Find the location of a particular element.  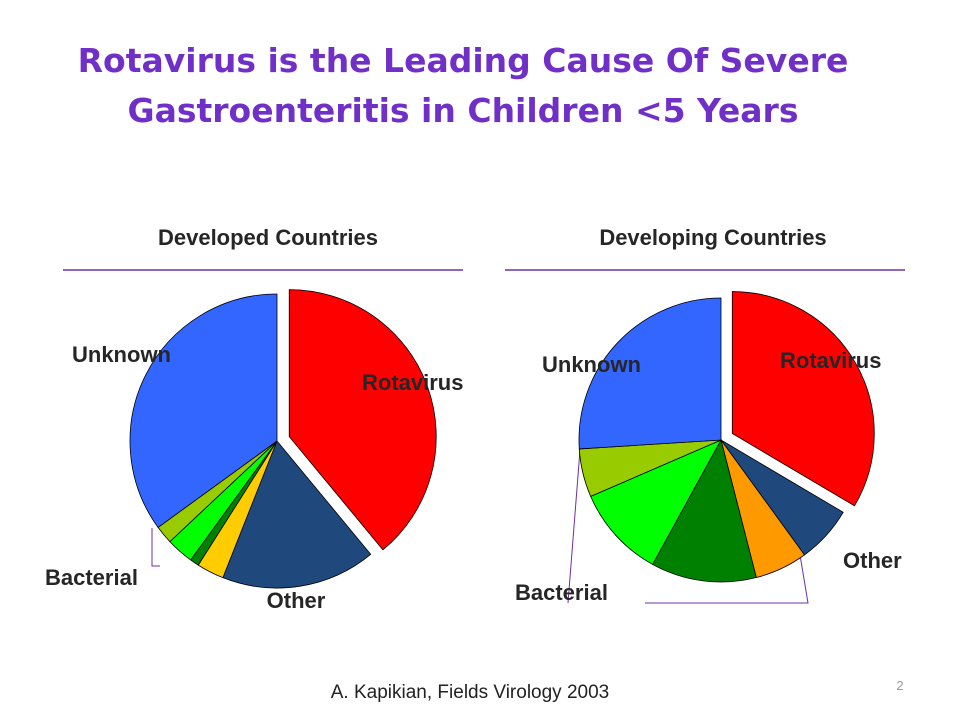

chart-subtitle: Developed Countries is located at coordinates (268, 237).